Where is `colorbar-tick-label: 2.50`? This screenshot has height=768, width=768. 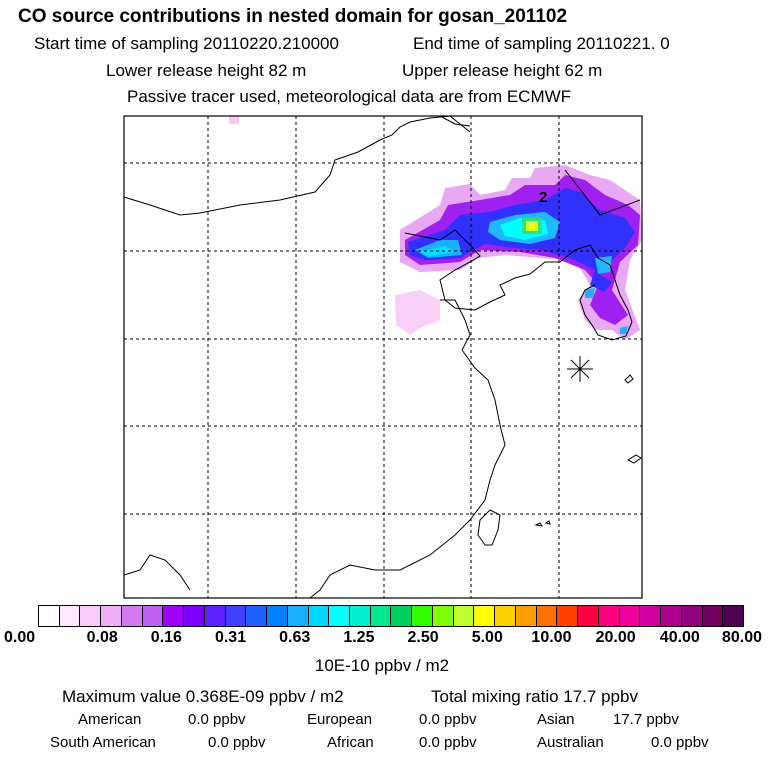
colorbar-tick-label: 2.50 is located at coordinates (423, 637).